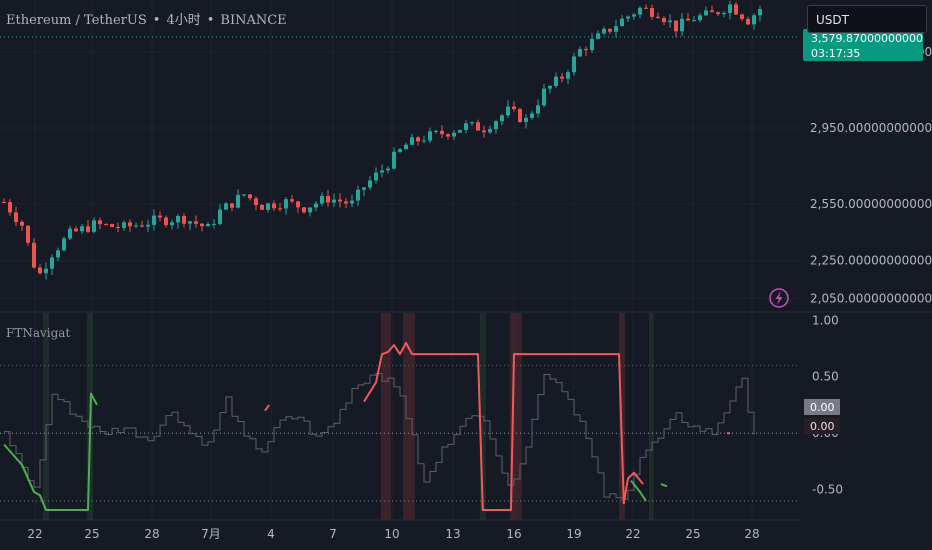  What do you see at coordinates (871, 204) in the screenshot?
I see `price-axis-label: 2,550.000000000000` at bounding box center [871, 204].